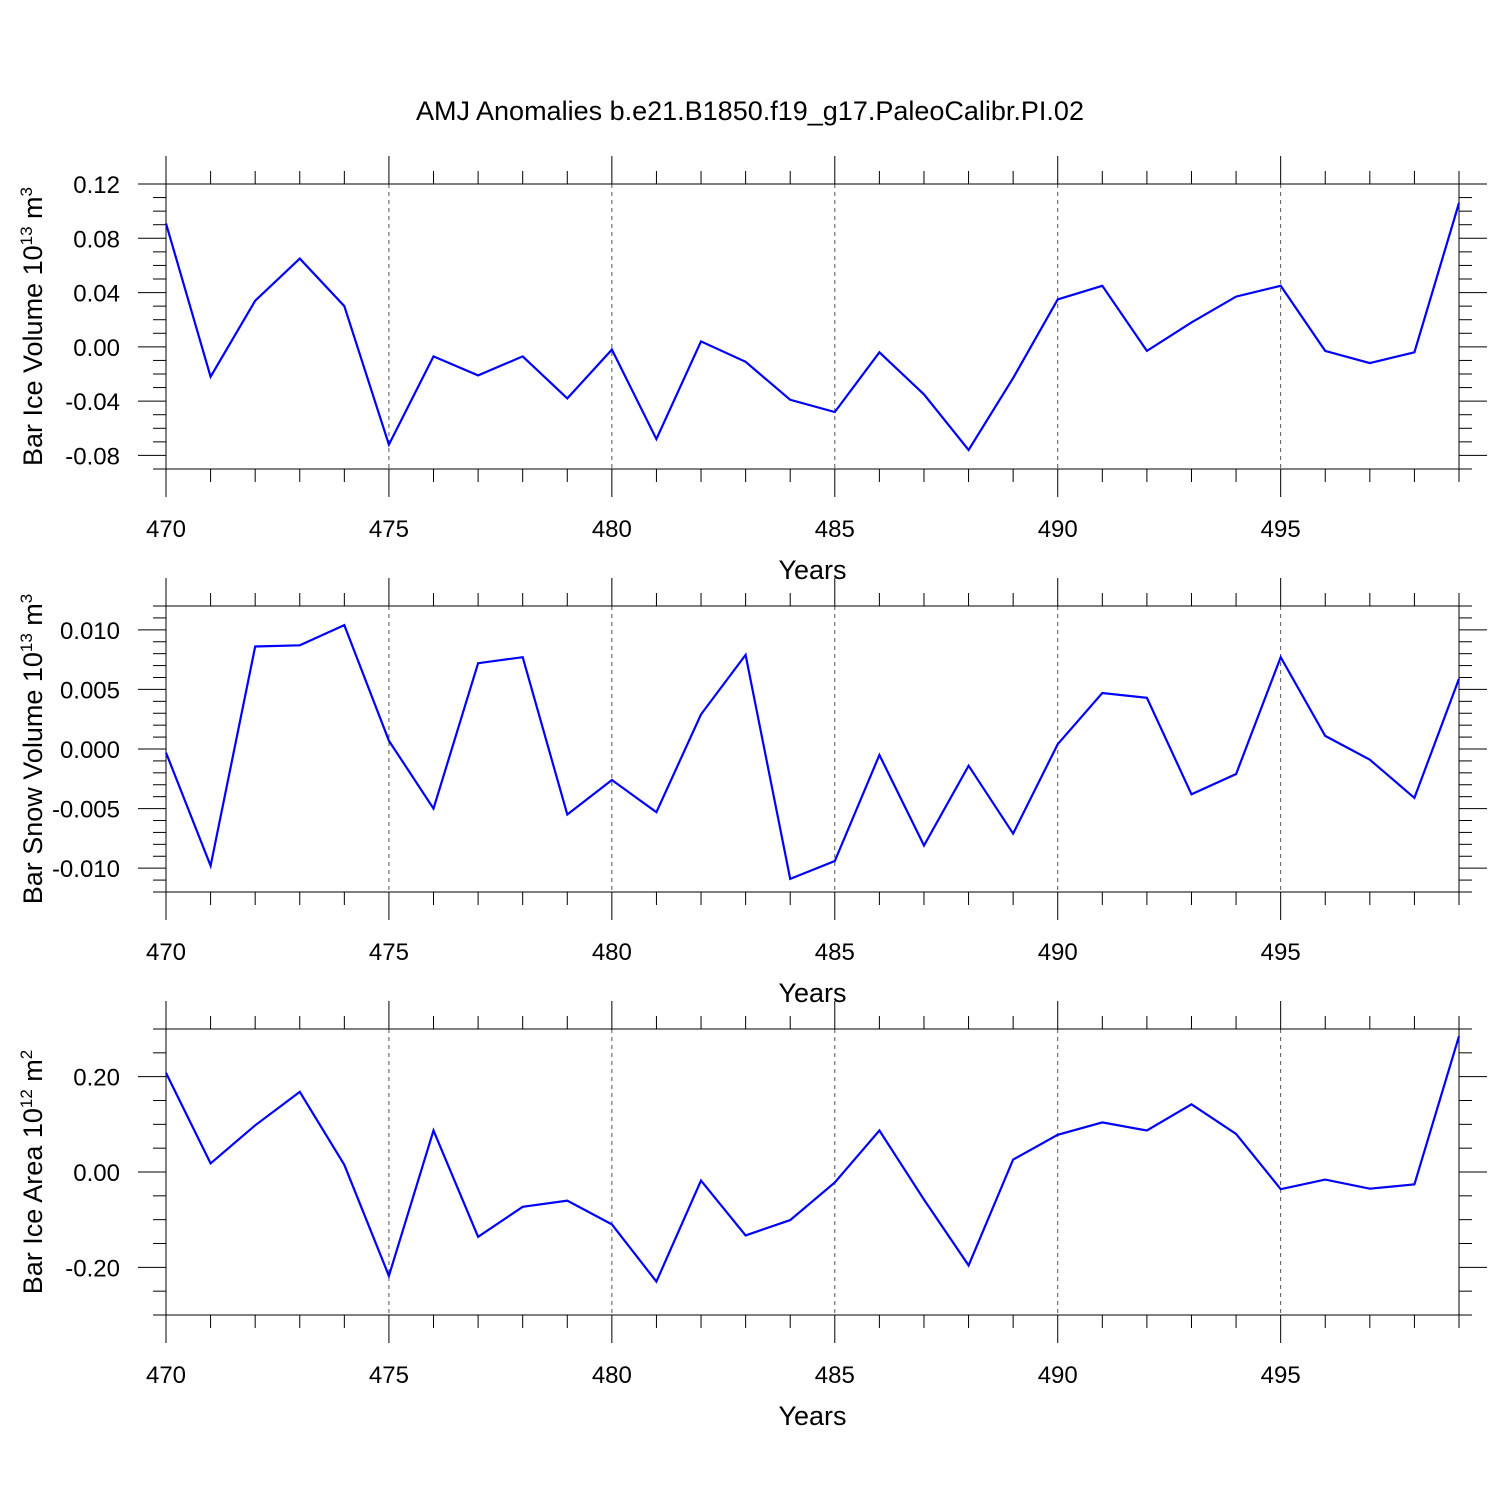  Describe the element at coordinates (96, 239) in the screenshot. I see `y-tick-label: 0.08` at that location.